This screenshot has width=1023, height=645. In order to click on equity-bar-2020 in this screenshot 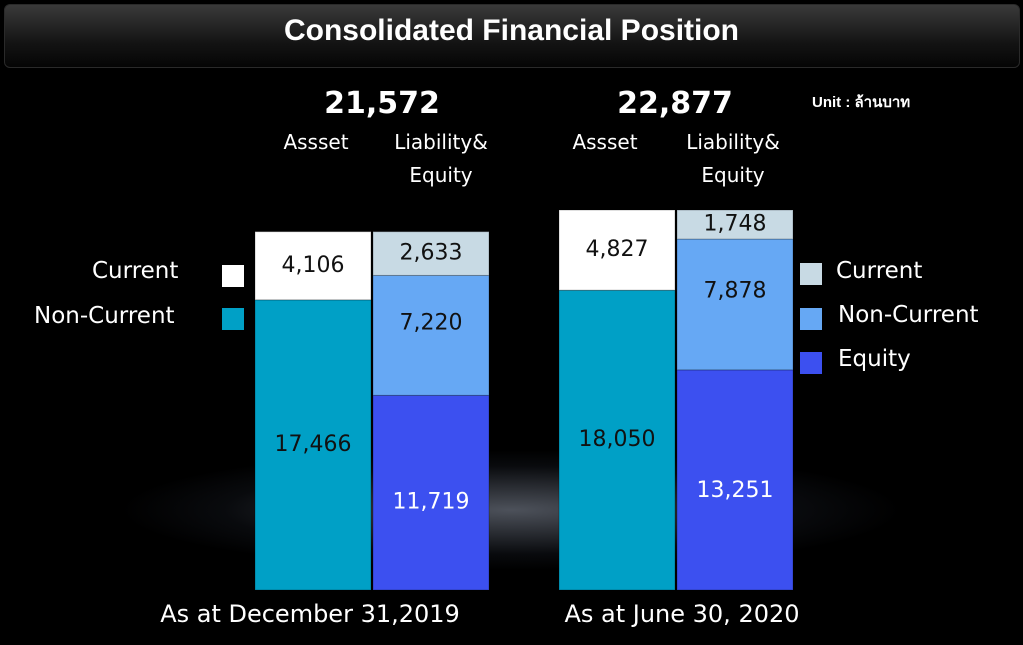, I will do `click(735, 480)`.